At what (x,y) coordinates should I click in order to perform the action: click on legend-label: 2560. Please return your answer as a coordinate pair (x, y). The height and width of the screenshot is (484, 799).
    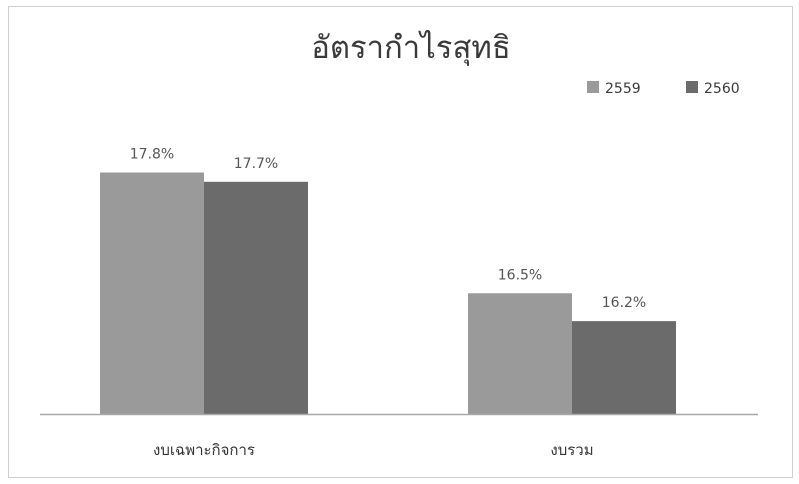
    Looking at the image, I should click on (722, 89).